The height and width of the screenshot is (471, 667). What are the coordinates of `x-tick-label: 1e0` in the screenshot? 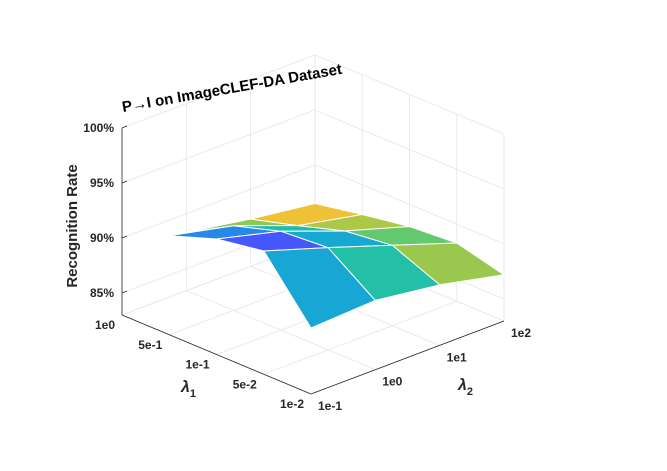 It's located at (105, 325).